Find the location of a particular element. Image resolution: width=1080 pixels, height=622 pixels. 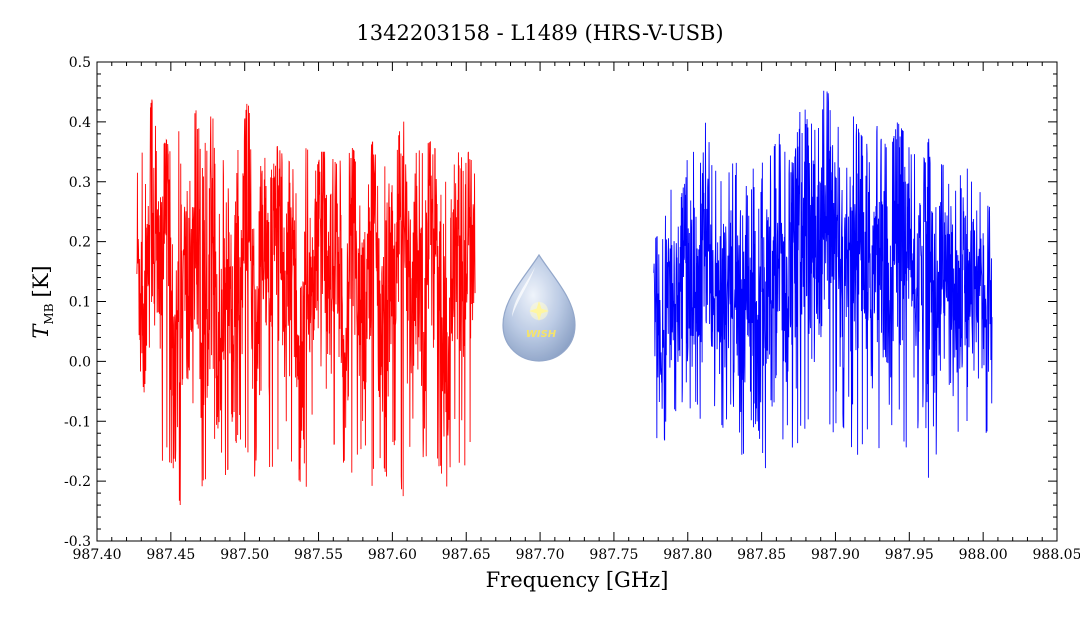

y-axis-label: TMB[K] is located at coordinates (42, 301).